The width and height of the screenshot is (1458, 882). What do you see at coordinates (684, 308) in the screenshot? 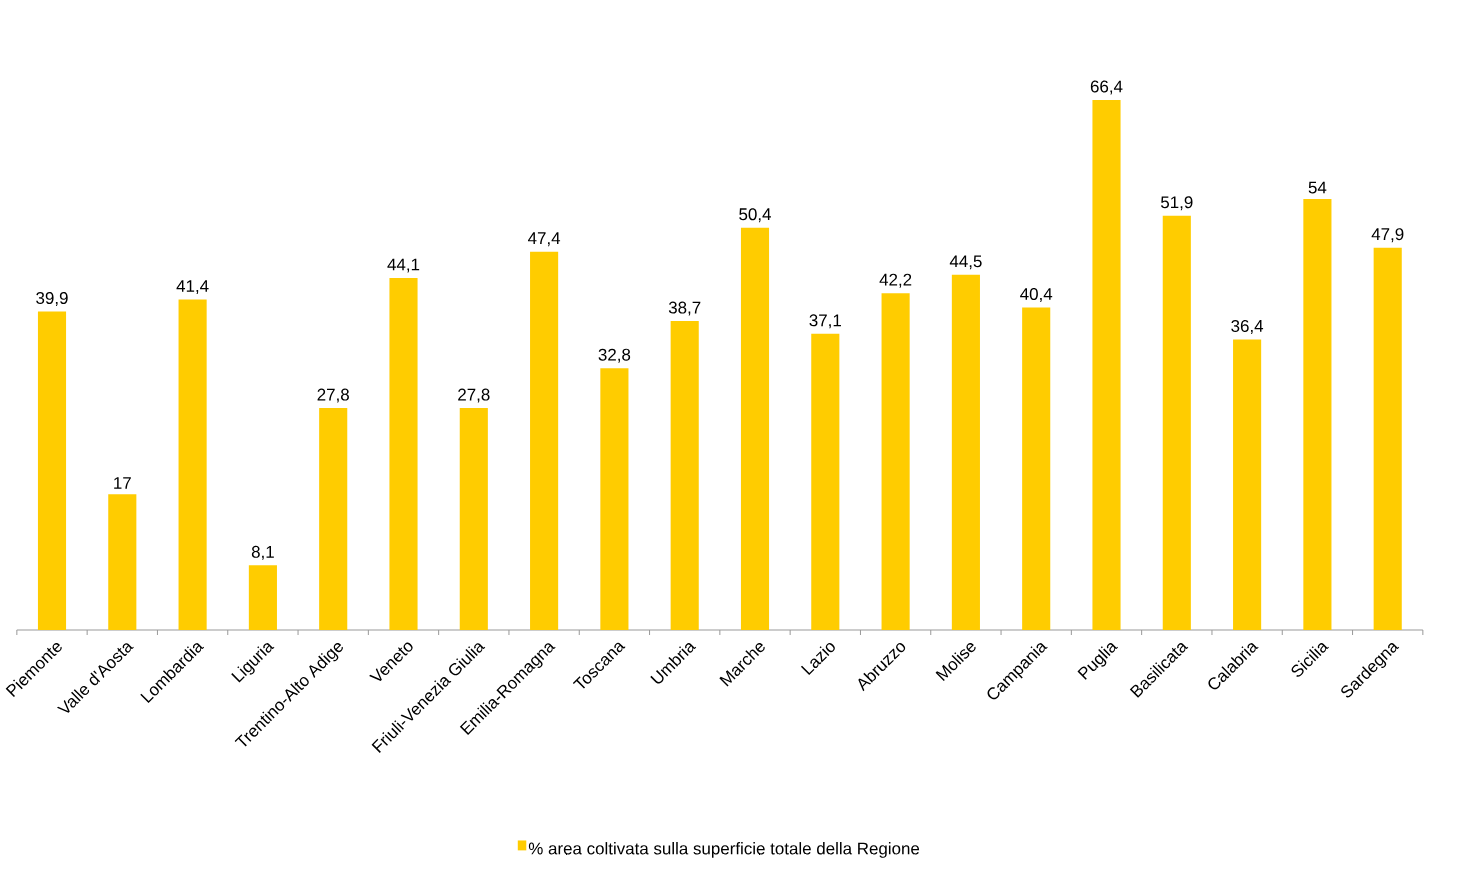
I see `data-label: 38,7` at bounding box center [684, 308].